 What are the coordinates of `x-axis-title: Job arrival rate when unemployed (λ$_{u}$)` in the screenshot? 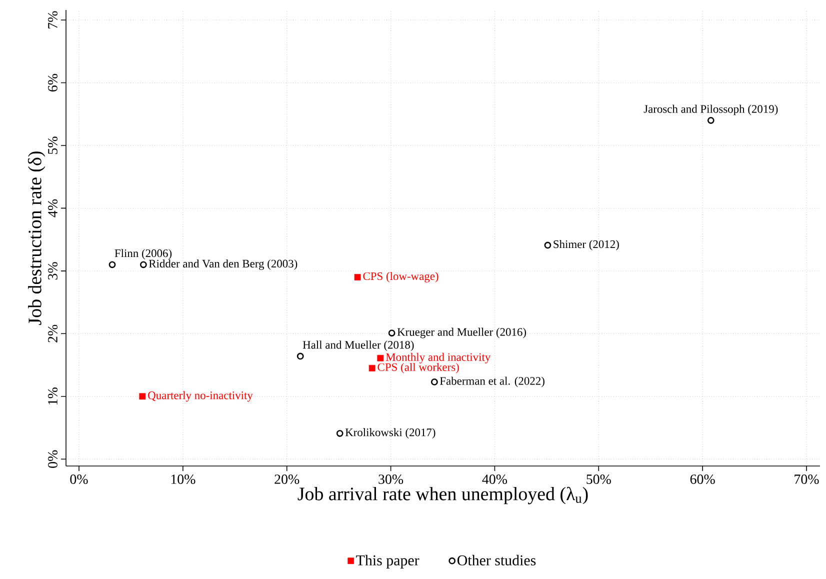 It's located at (443, 495).